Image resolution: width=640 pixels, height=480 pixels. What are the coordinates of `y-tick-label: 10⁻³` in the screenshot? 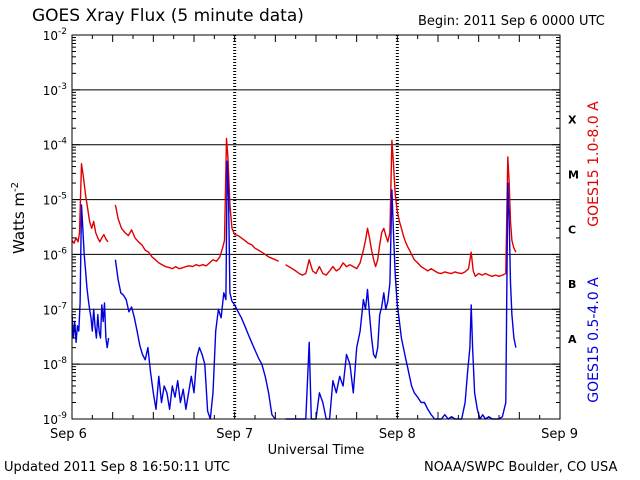 It's located at (55, 90).